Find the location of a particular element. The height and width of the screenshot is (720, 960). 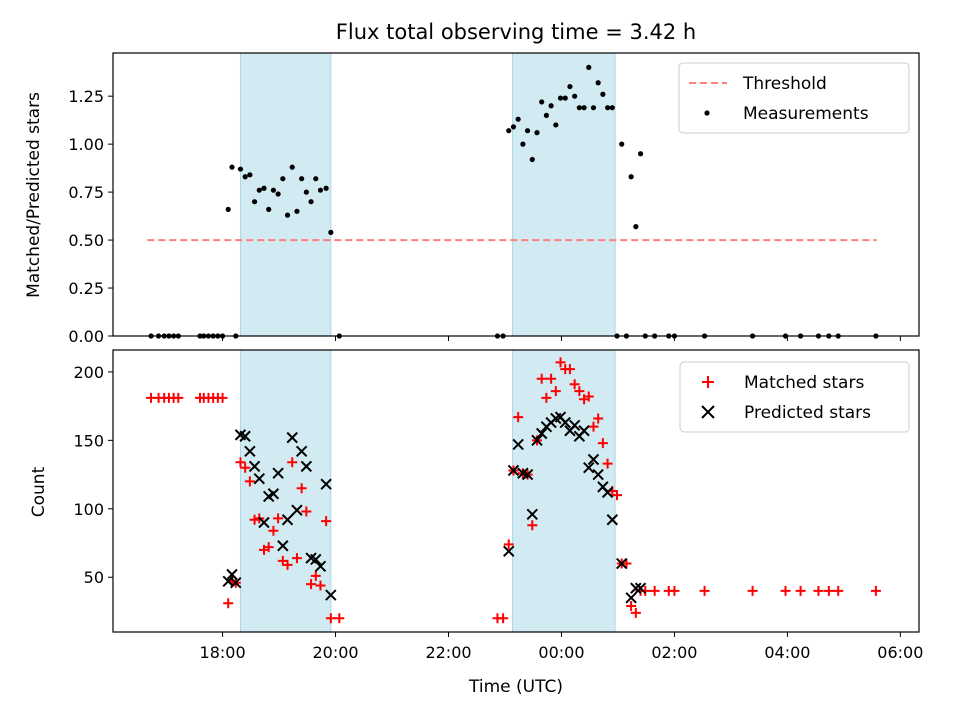

y-tick-label: 150 is located at coordinates (88, 440).